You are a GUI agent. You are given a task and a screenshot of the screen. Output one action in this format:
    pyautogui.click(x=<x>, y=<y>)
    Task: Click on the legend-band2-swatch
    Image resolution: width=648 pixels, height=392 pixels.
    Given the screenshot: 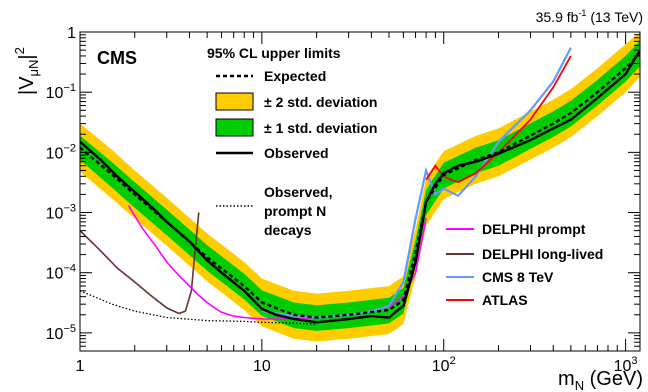 What is the action you would take?
    pyautogui.click(x=234, y=101)
    